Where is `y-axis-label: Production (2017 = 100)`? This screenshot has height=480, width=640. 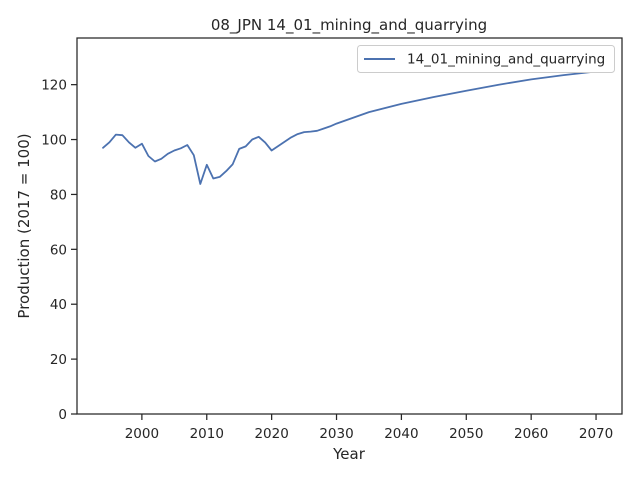 y-axis-label: Production (2017 = 100) is located at coordinates (24, 225).